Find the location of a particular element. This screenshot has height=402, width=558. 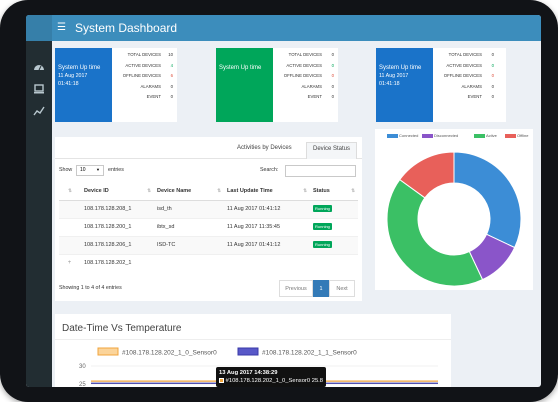

uptime-date: 11 Aug 2017 is located at coordinates (73, 76).